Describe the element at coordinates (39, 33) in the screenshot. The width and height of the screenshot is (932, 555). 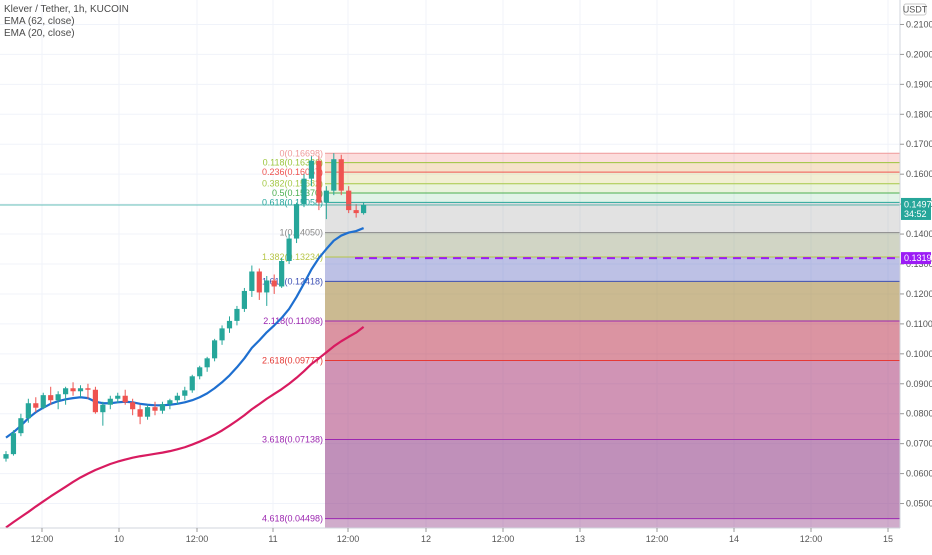
I see `indicator-ema20-label: EMA (20, close)` at that location.